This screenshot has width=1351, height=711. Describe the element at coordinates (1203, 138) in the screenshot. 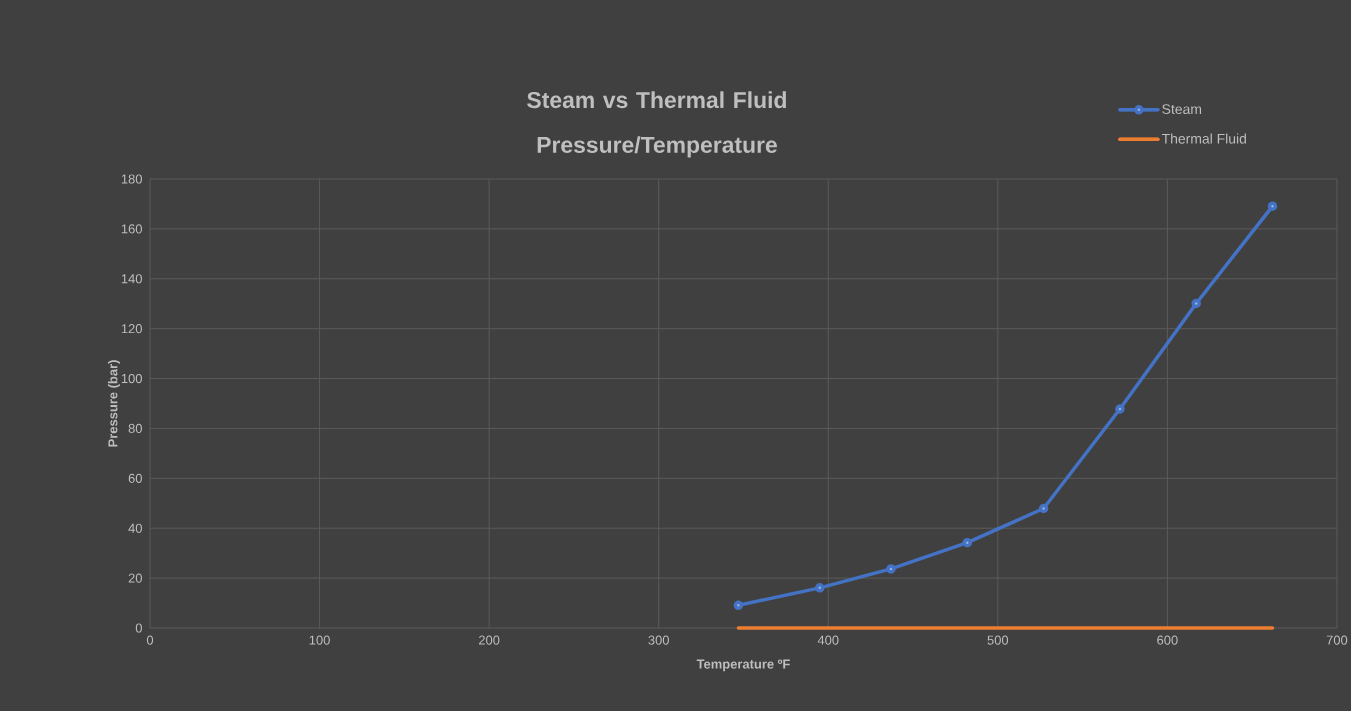

I see `legend-label: Thermal Fluid` at that location.